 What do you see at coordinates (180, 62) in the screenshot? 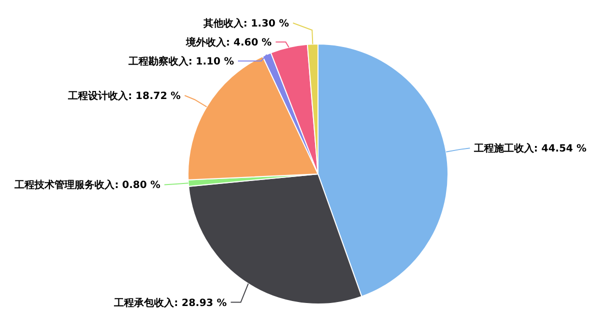
I see `slice-label: 工程勘察收入: 1.10 %` at bounding box center [180, 62].